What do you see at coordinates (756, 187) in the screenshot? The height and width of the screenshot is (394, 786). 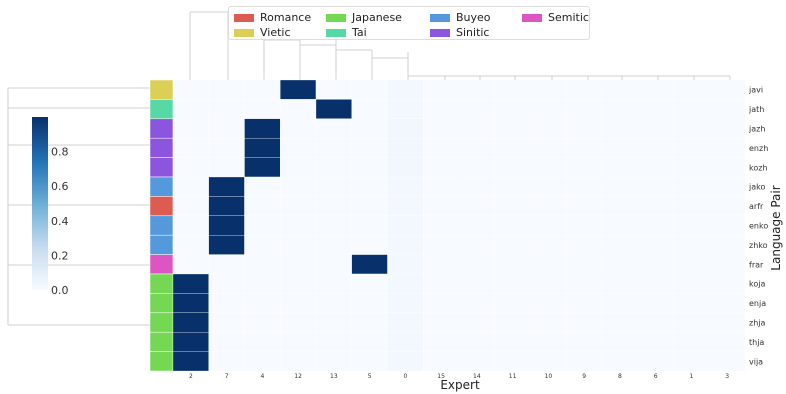 I see `row-tick-label: jako` at bounding box center [756, 187].